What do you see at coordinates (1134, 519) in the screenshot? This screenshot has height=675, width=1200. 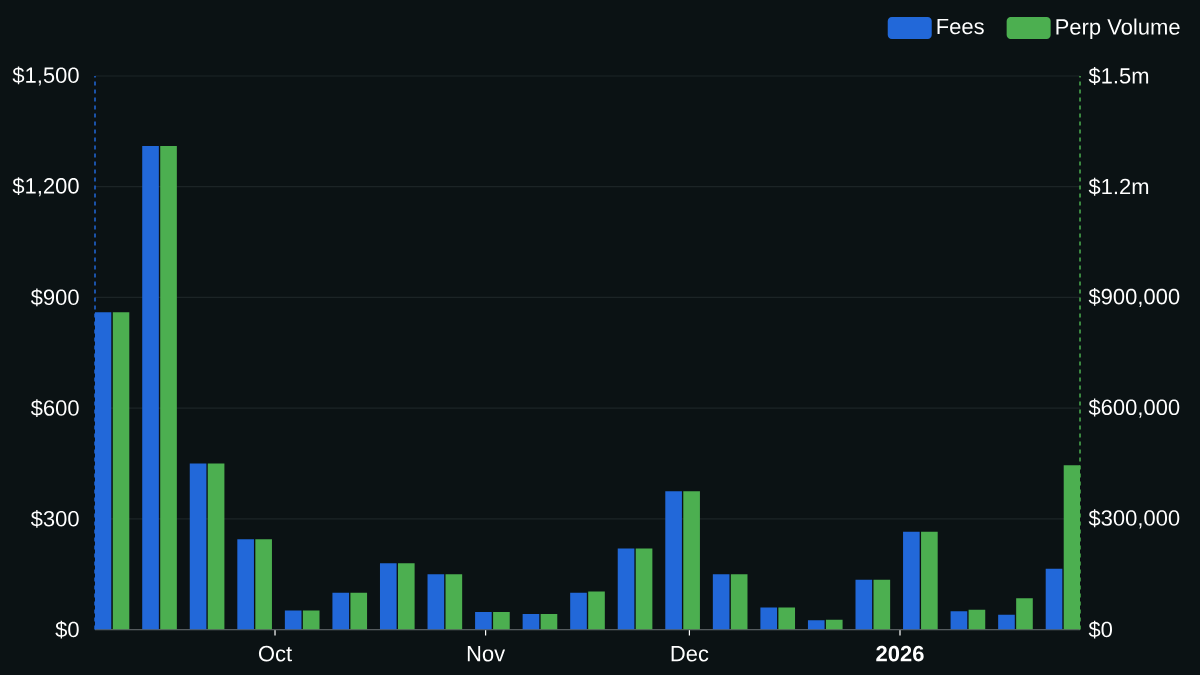 I see `y2-tick-label: $300,000` at bounding box center [1134, 519].